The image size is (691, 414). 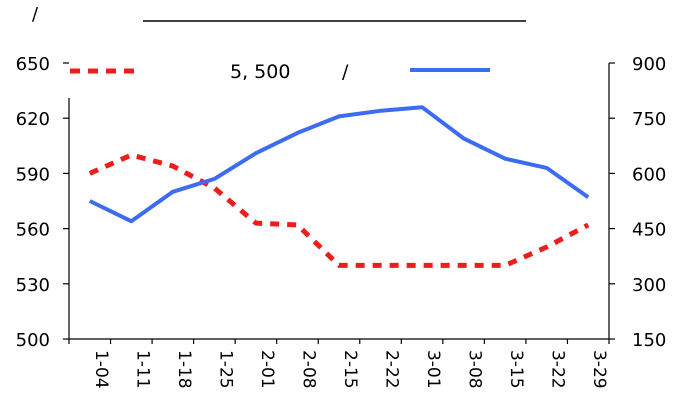 What do you see at coordinates (33, 119) in the screenshot?
I see `y-left-tick-label: 620` at bounding box center [33, 119].